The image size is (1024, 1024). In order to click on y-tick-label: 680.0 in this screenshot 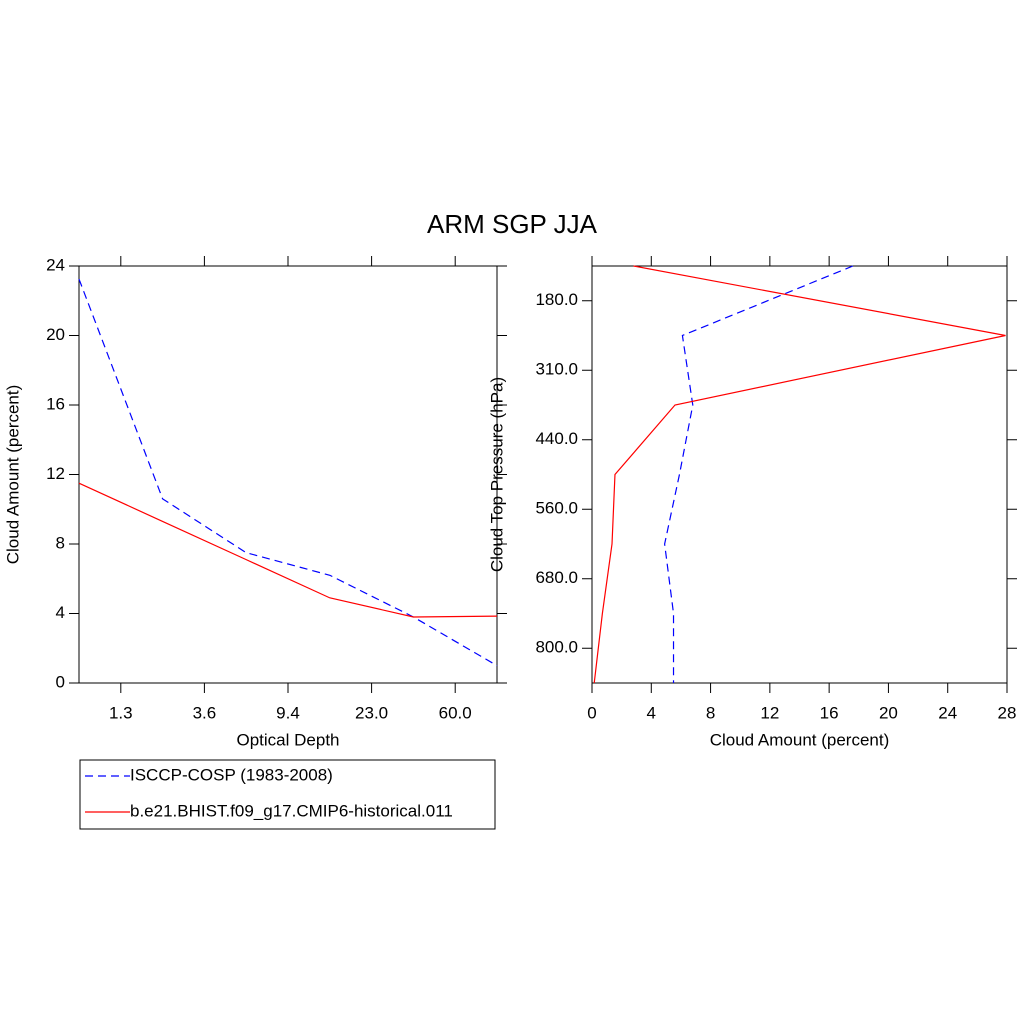, I will do `click(556, 577)`.